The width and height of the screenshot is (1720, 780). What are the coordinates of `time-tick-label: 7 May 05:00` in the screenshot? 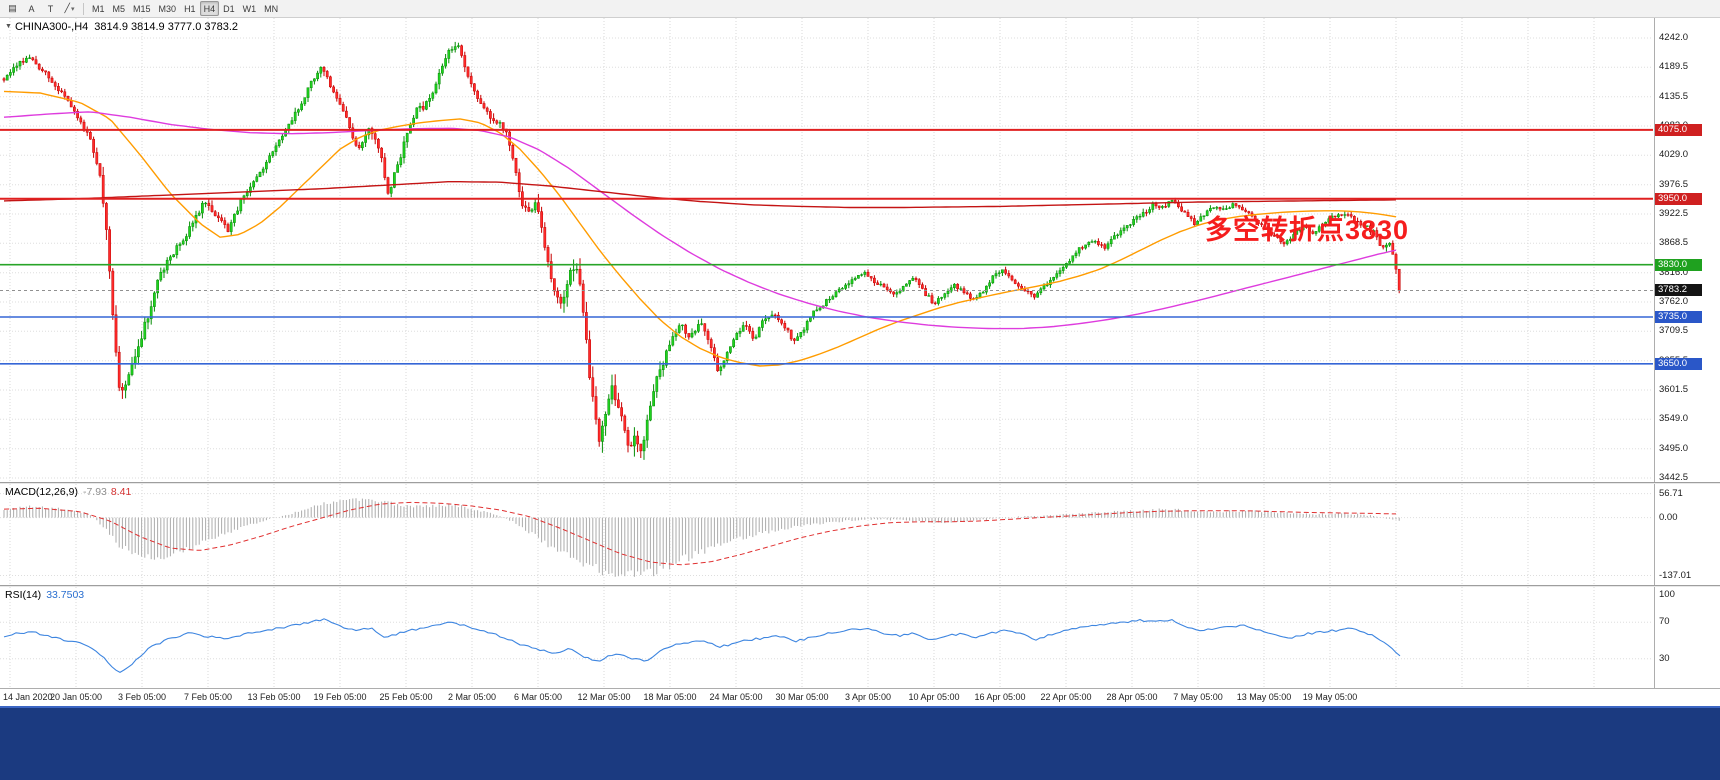 It's located at (1198, 697).